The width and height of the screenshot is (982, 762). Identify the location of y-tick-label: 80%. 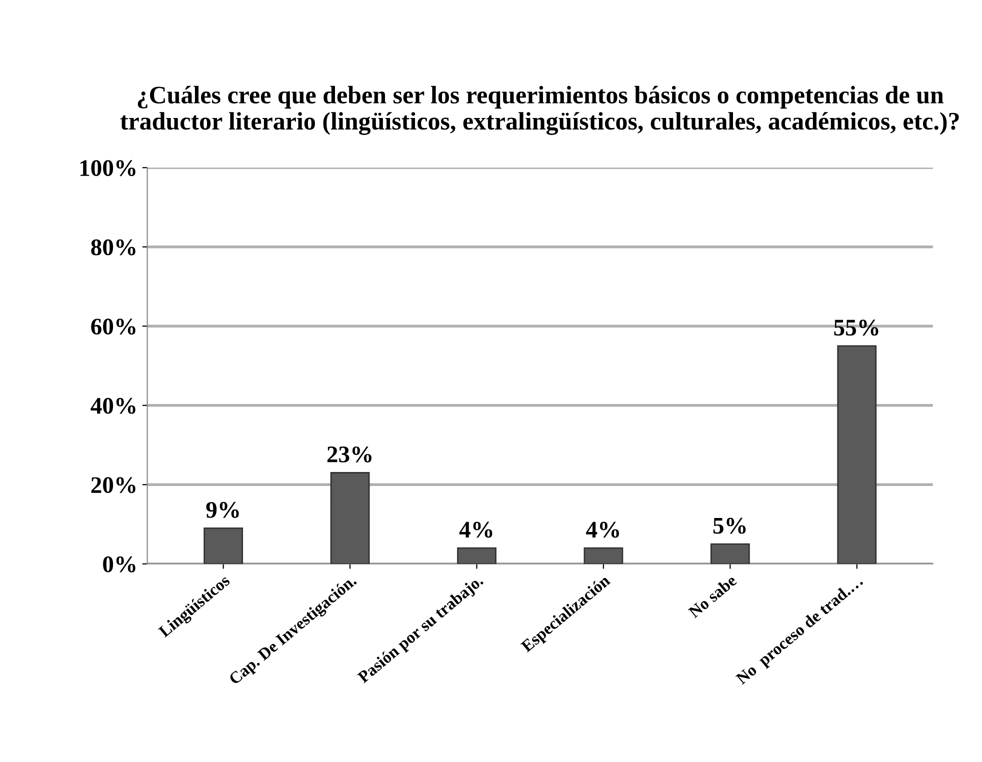
(113, 247).